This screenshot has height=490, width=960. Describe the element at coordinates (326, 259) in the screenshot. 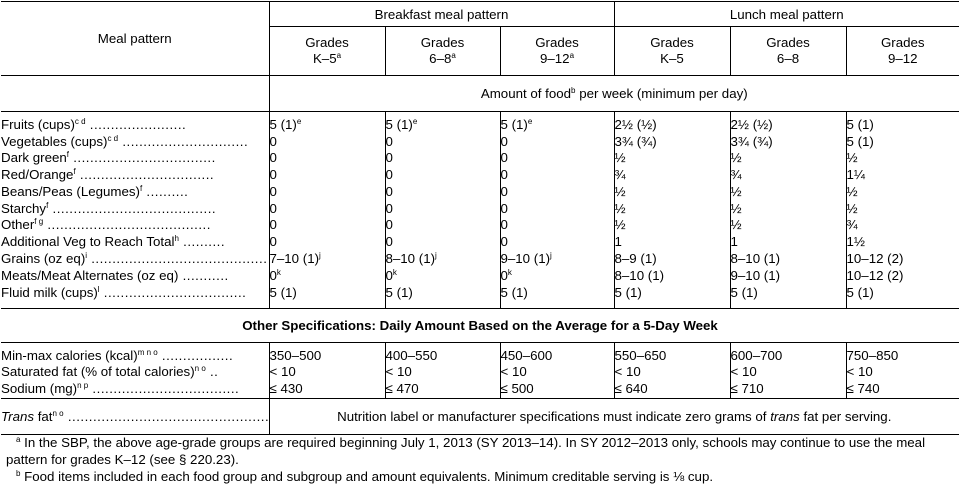

I see `food-row-value: 7–10 (1)j` at that location.